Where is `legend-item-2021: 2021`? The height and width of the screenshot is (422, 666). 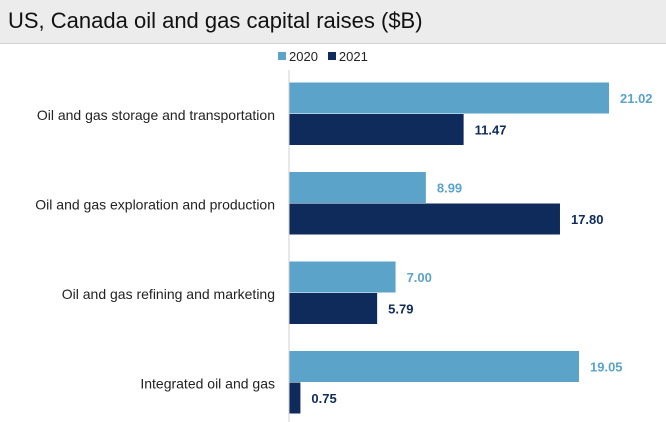 legend-item-2021: 2021 is located at coordinates (347, 56).